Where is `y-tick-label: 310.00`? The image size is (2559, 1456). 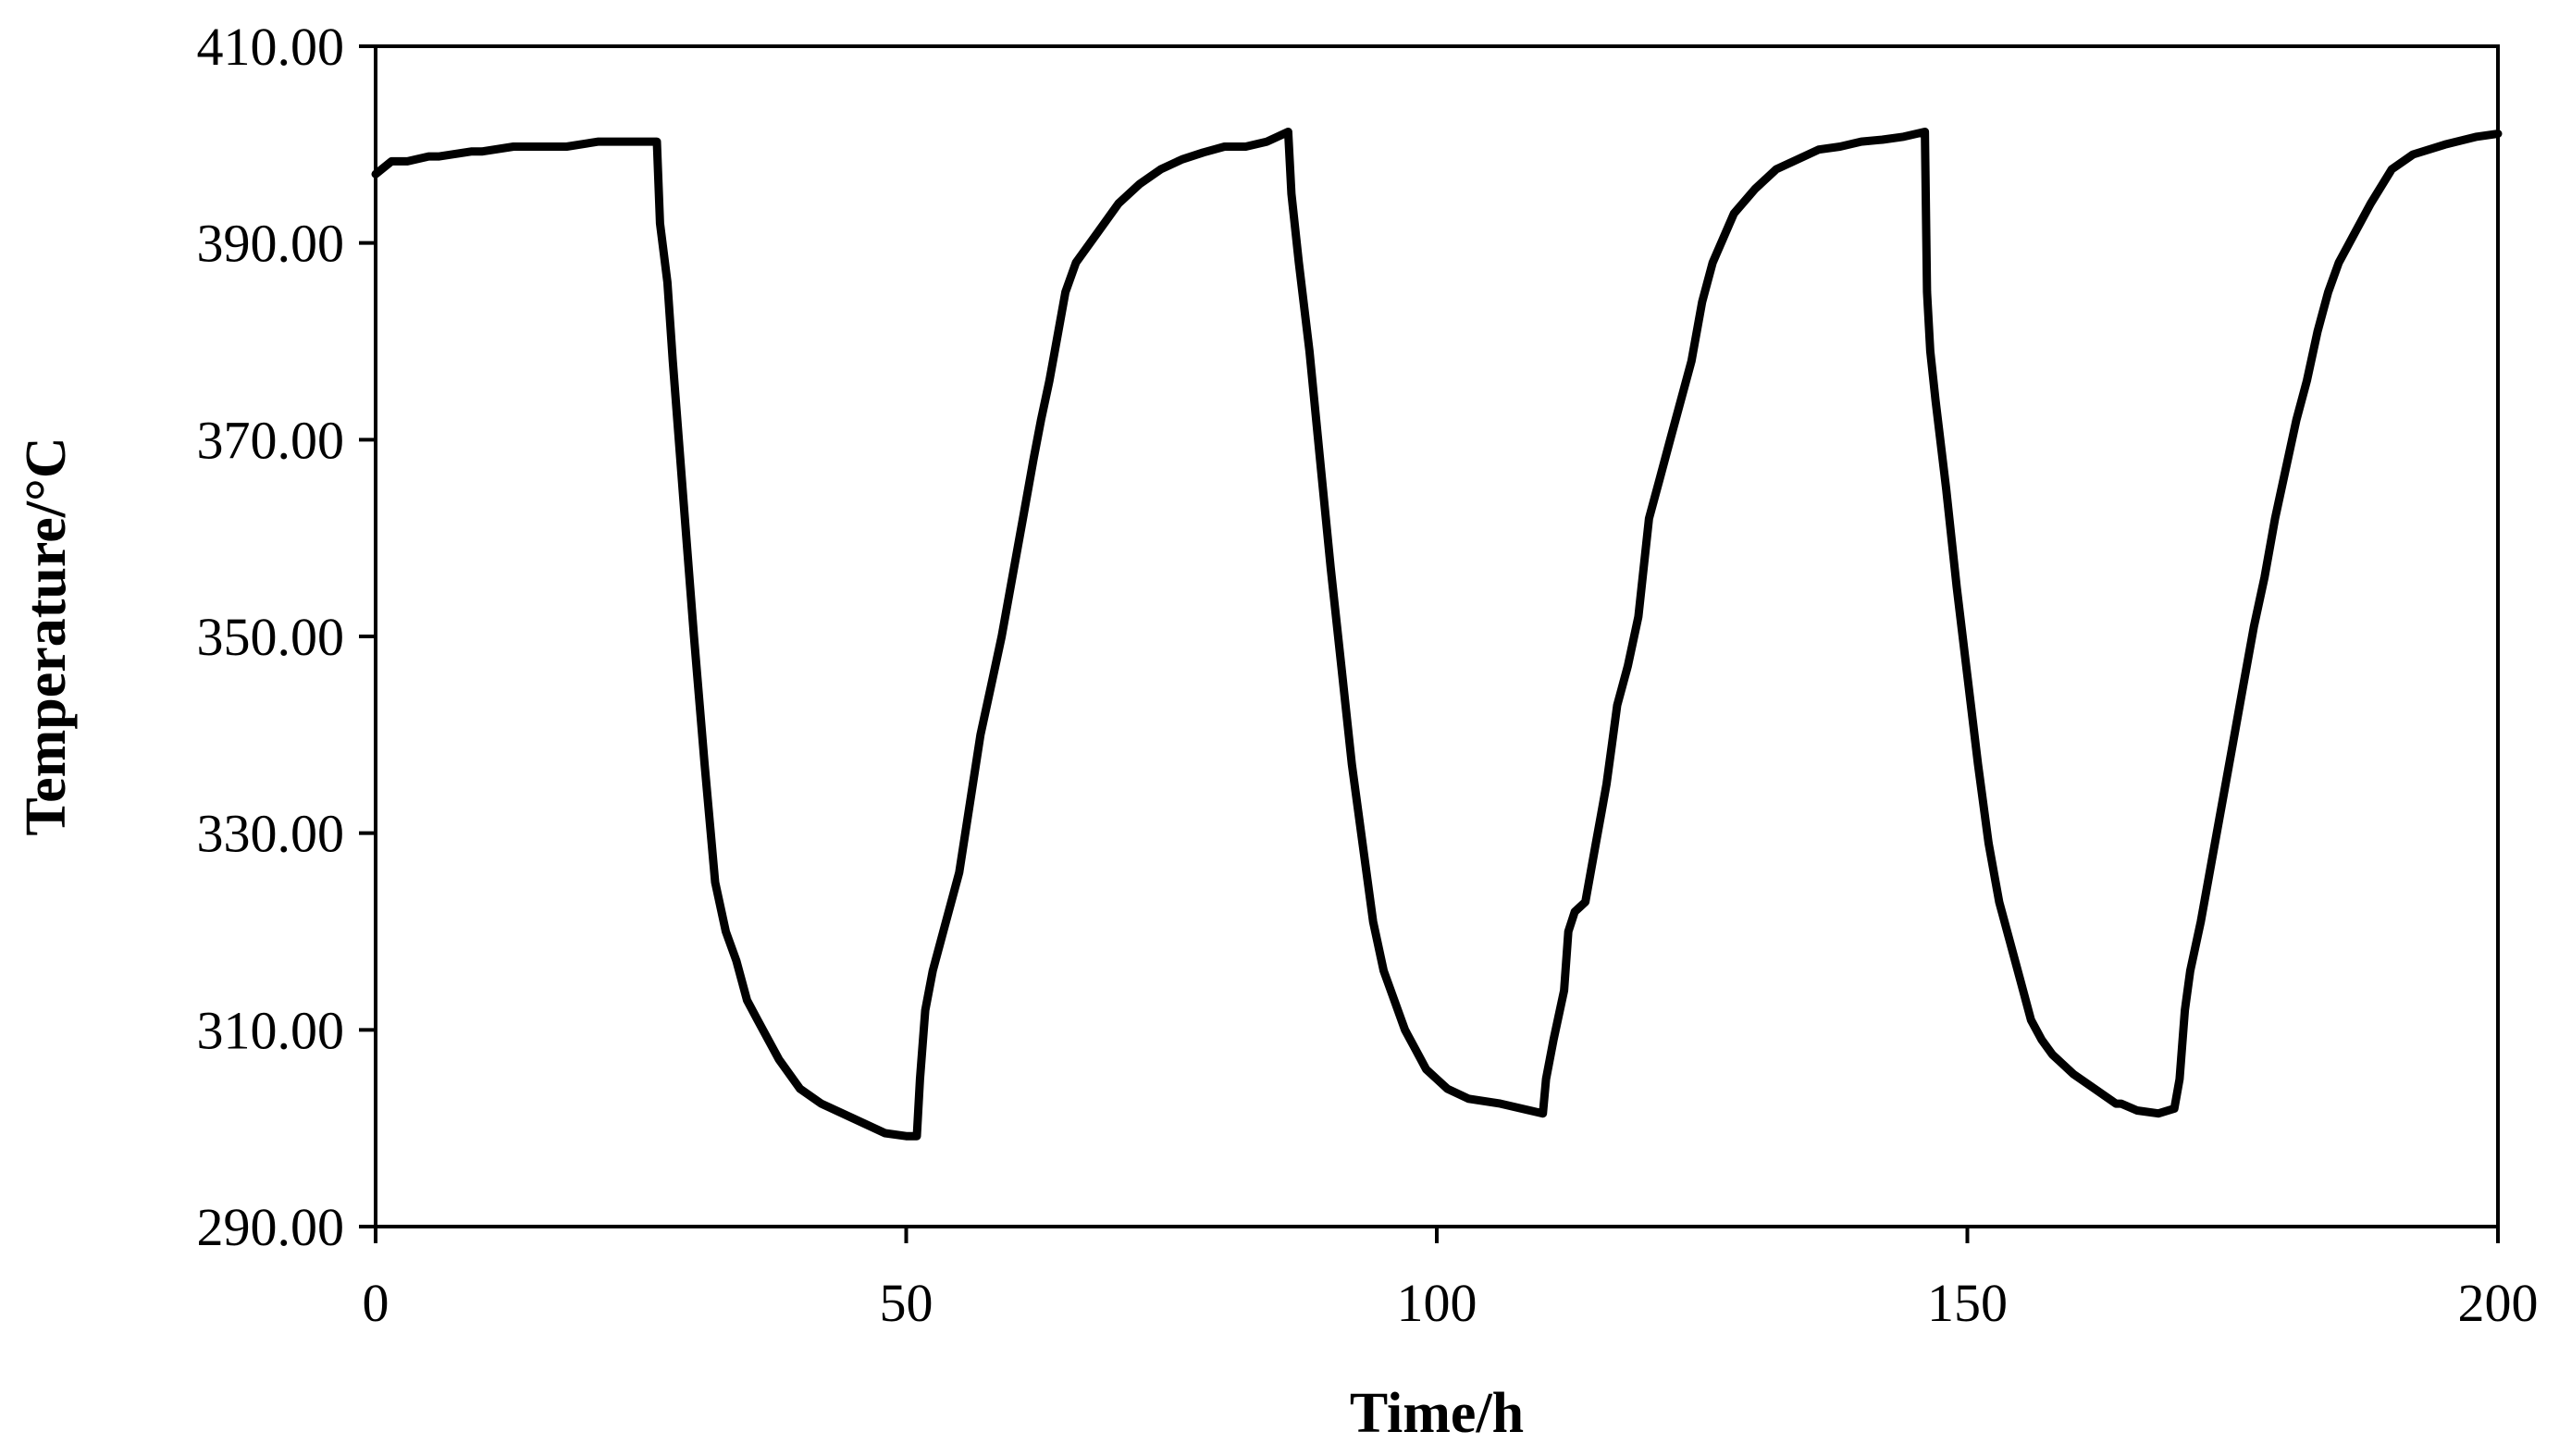
y-tick-label: 310.00 is located at coordinates (271, 1030).